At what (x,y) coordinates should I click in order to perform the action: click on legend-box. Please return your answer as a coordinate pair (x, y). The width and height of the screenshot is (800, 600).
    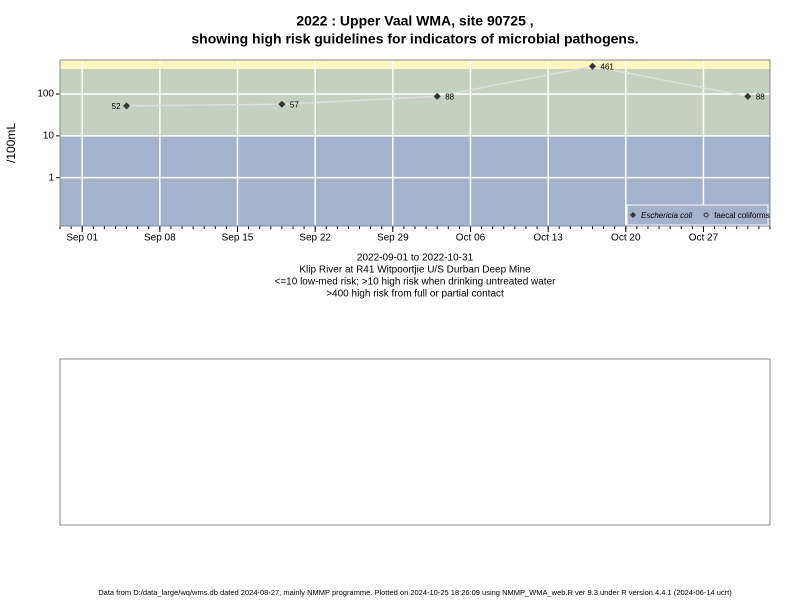
    Looking at the image, I should click on (697, 215).